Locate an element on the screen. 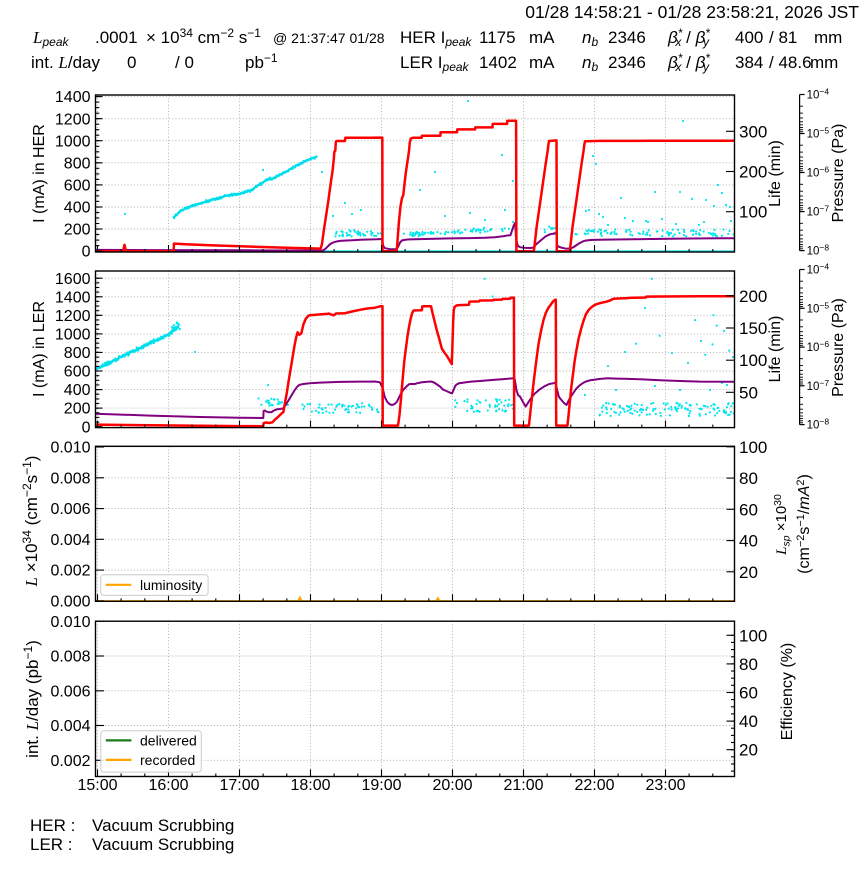  svg-text: I (mA) in HER is located at coordinates (39, 173).